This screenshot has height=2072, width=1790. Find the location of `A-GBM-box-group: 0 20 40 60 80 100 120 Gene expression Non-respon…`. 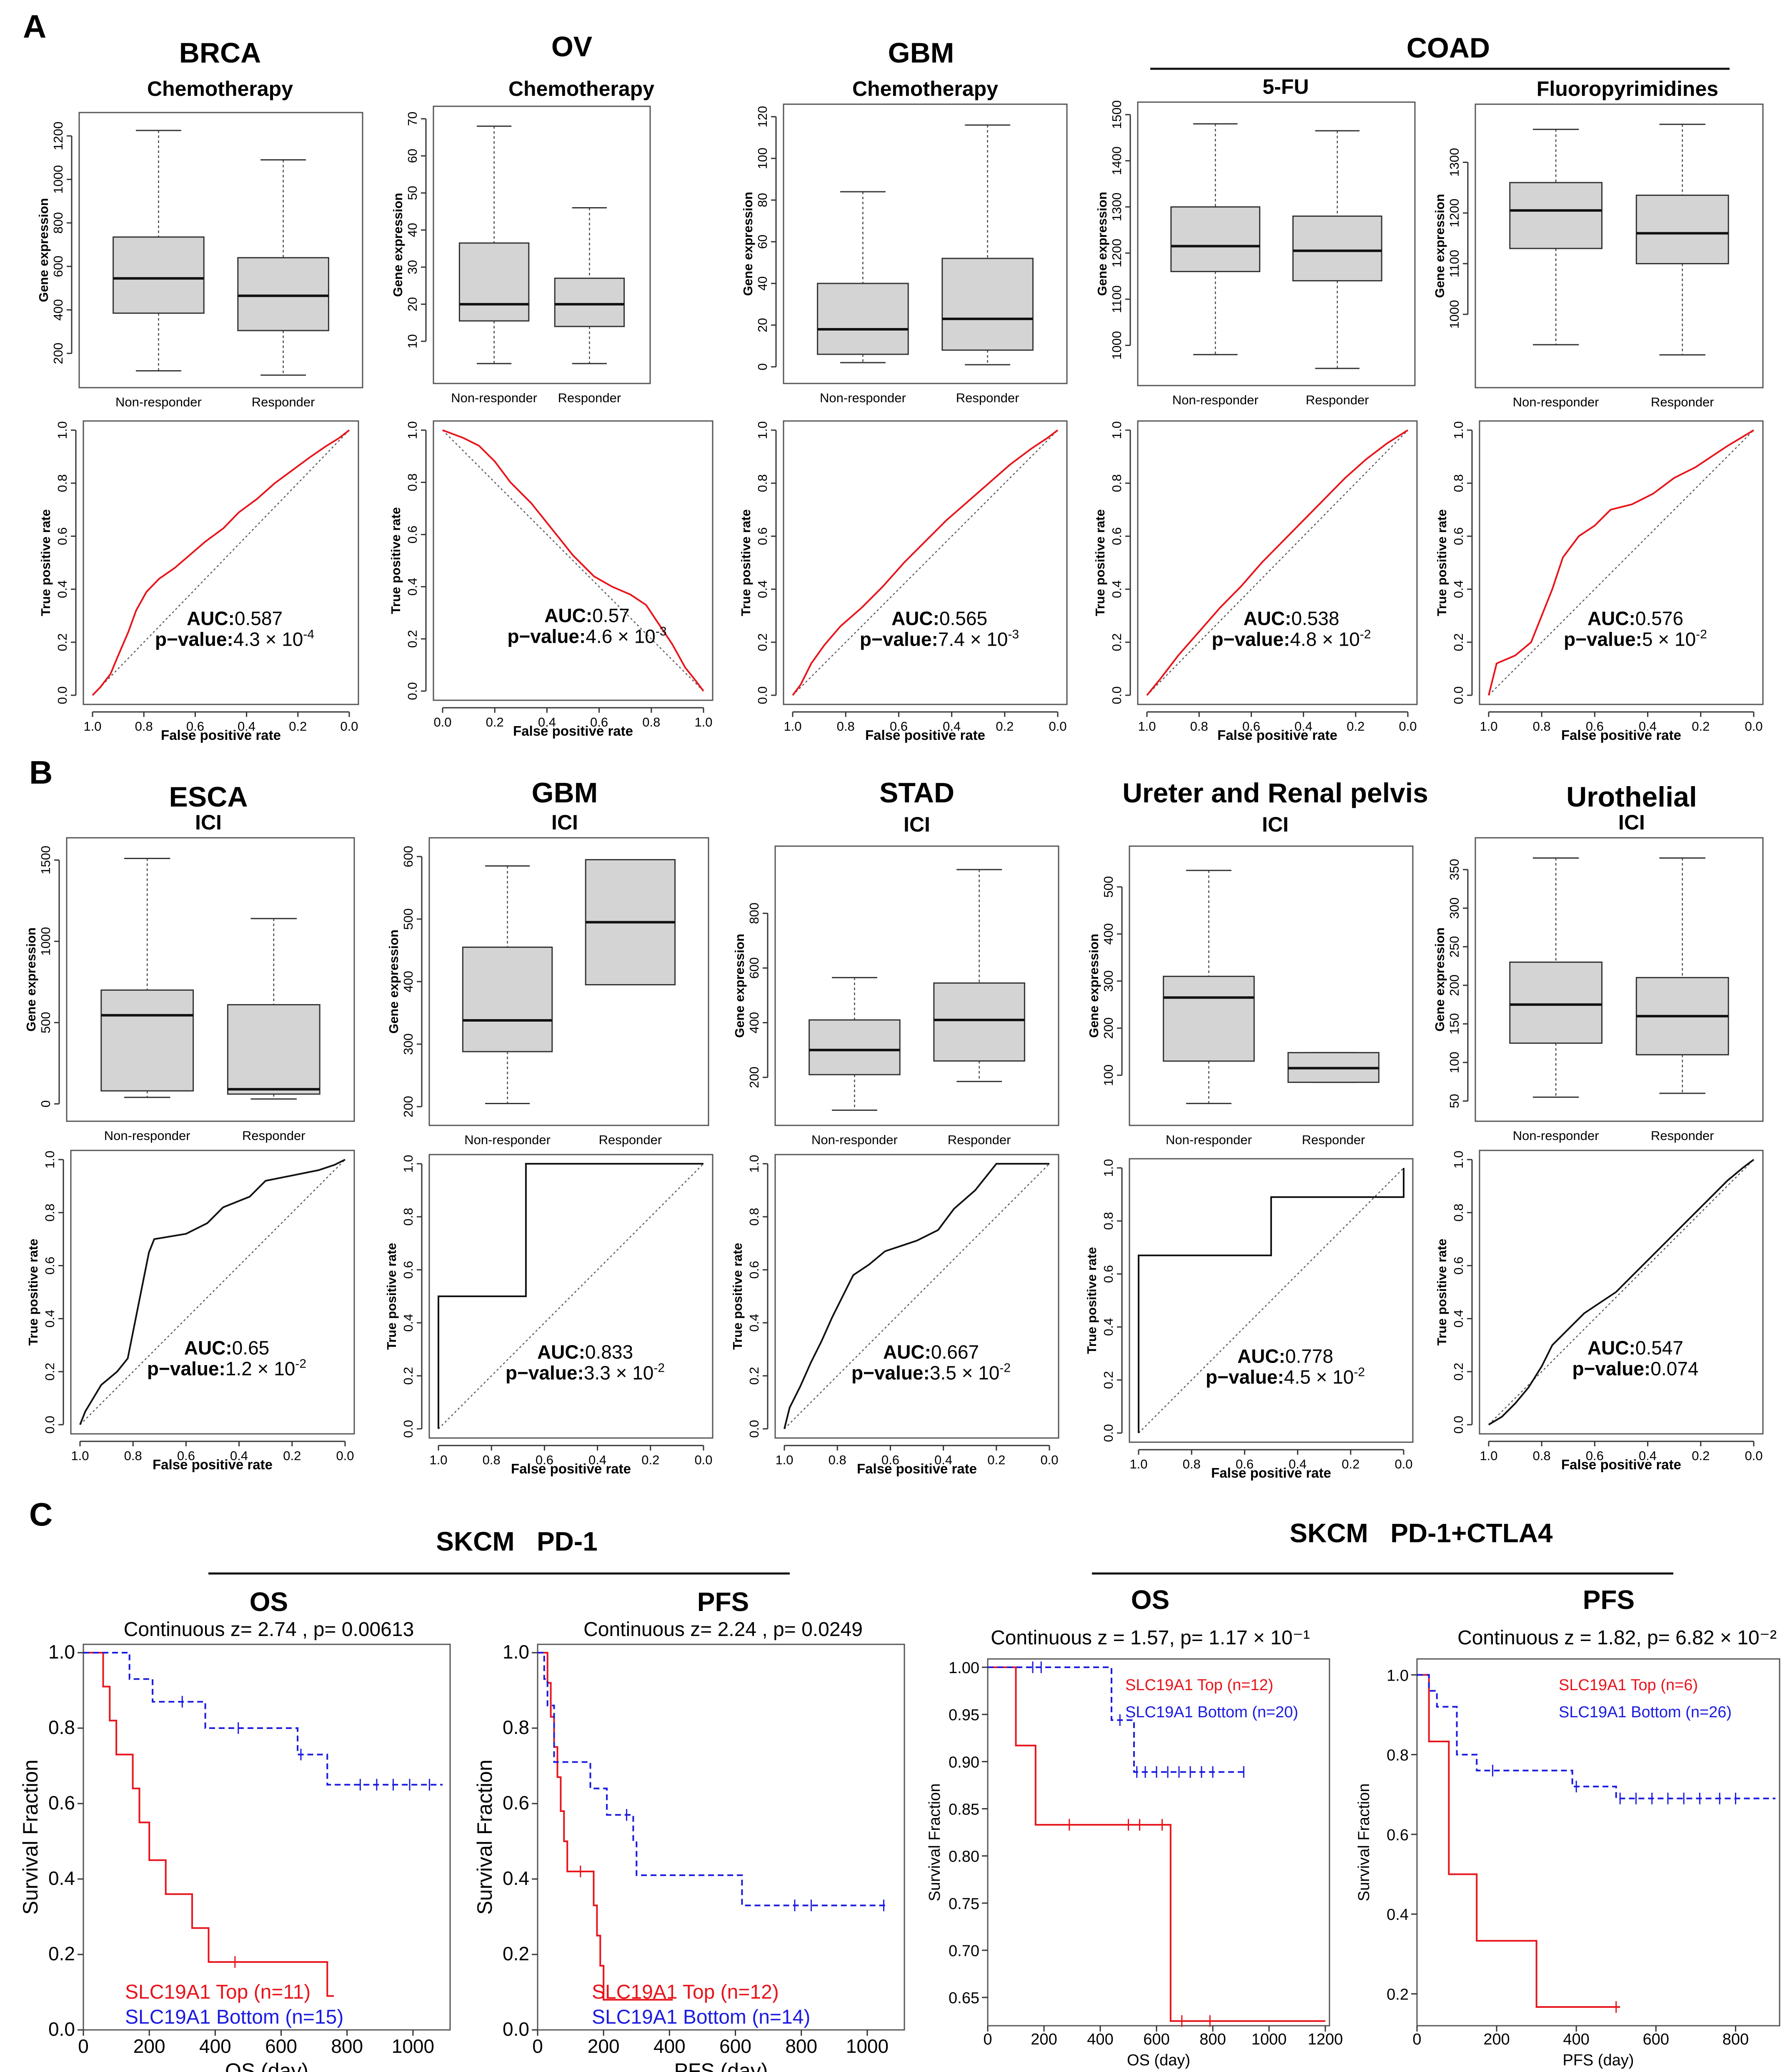

A-GBM-box-group: 0 20 40 60 80 100 120 Gene expression Non-respon… is located at coordinates (904, 254).